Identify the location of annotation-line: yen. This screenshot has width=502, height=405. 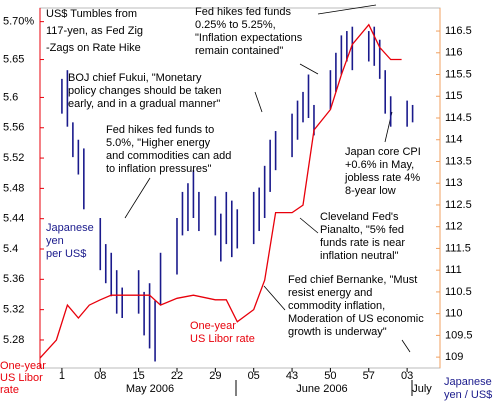
(55, 241).